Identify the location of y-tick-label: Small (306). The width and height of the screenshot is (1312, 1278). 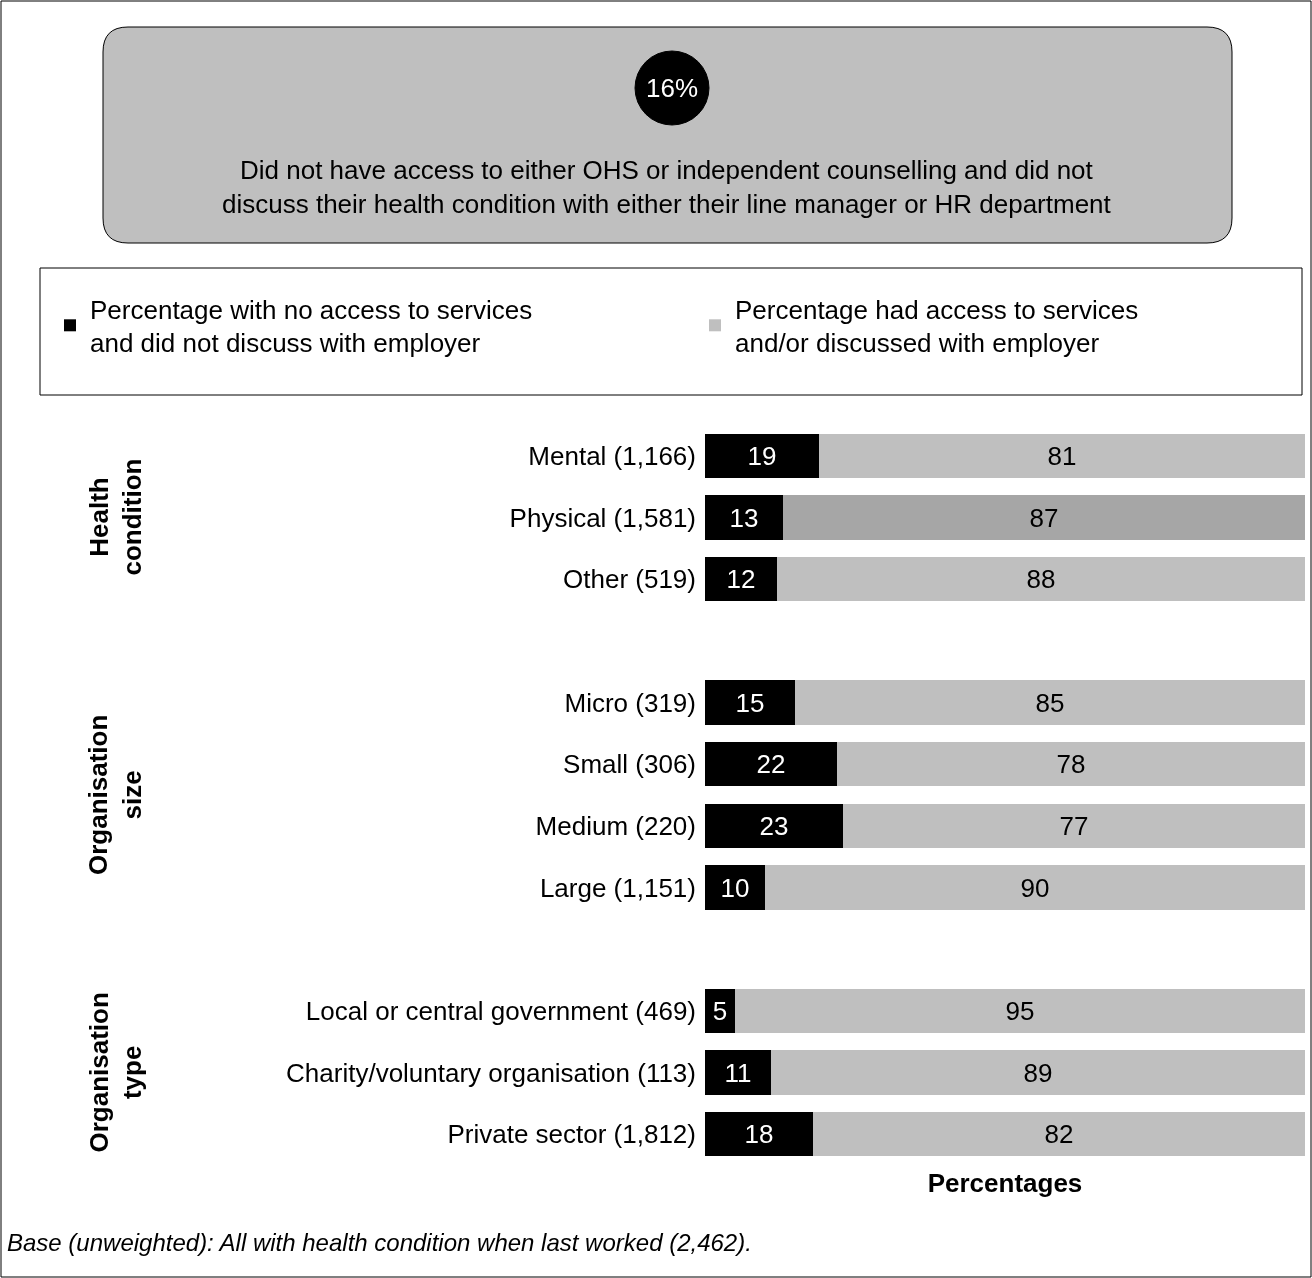
(629, 764).